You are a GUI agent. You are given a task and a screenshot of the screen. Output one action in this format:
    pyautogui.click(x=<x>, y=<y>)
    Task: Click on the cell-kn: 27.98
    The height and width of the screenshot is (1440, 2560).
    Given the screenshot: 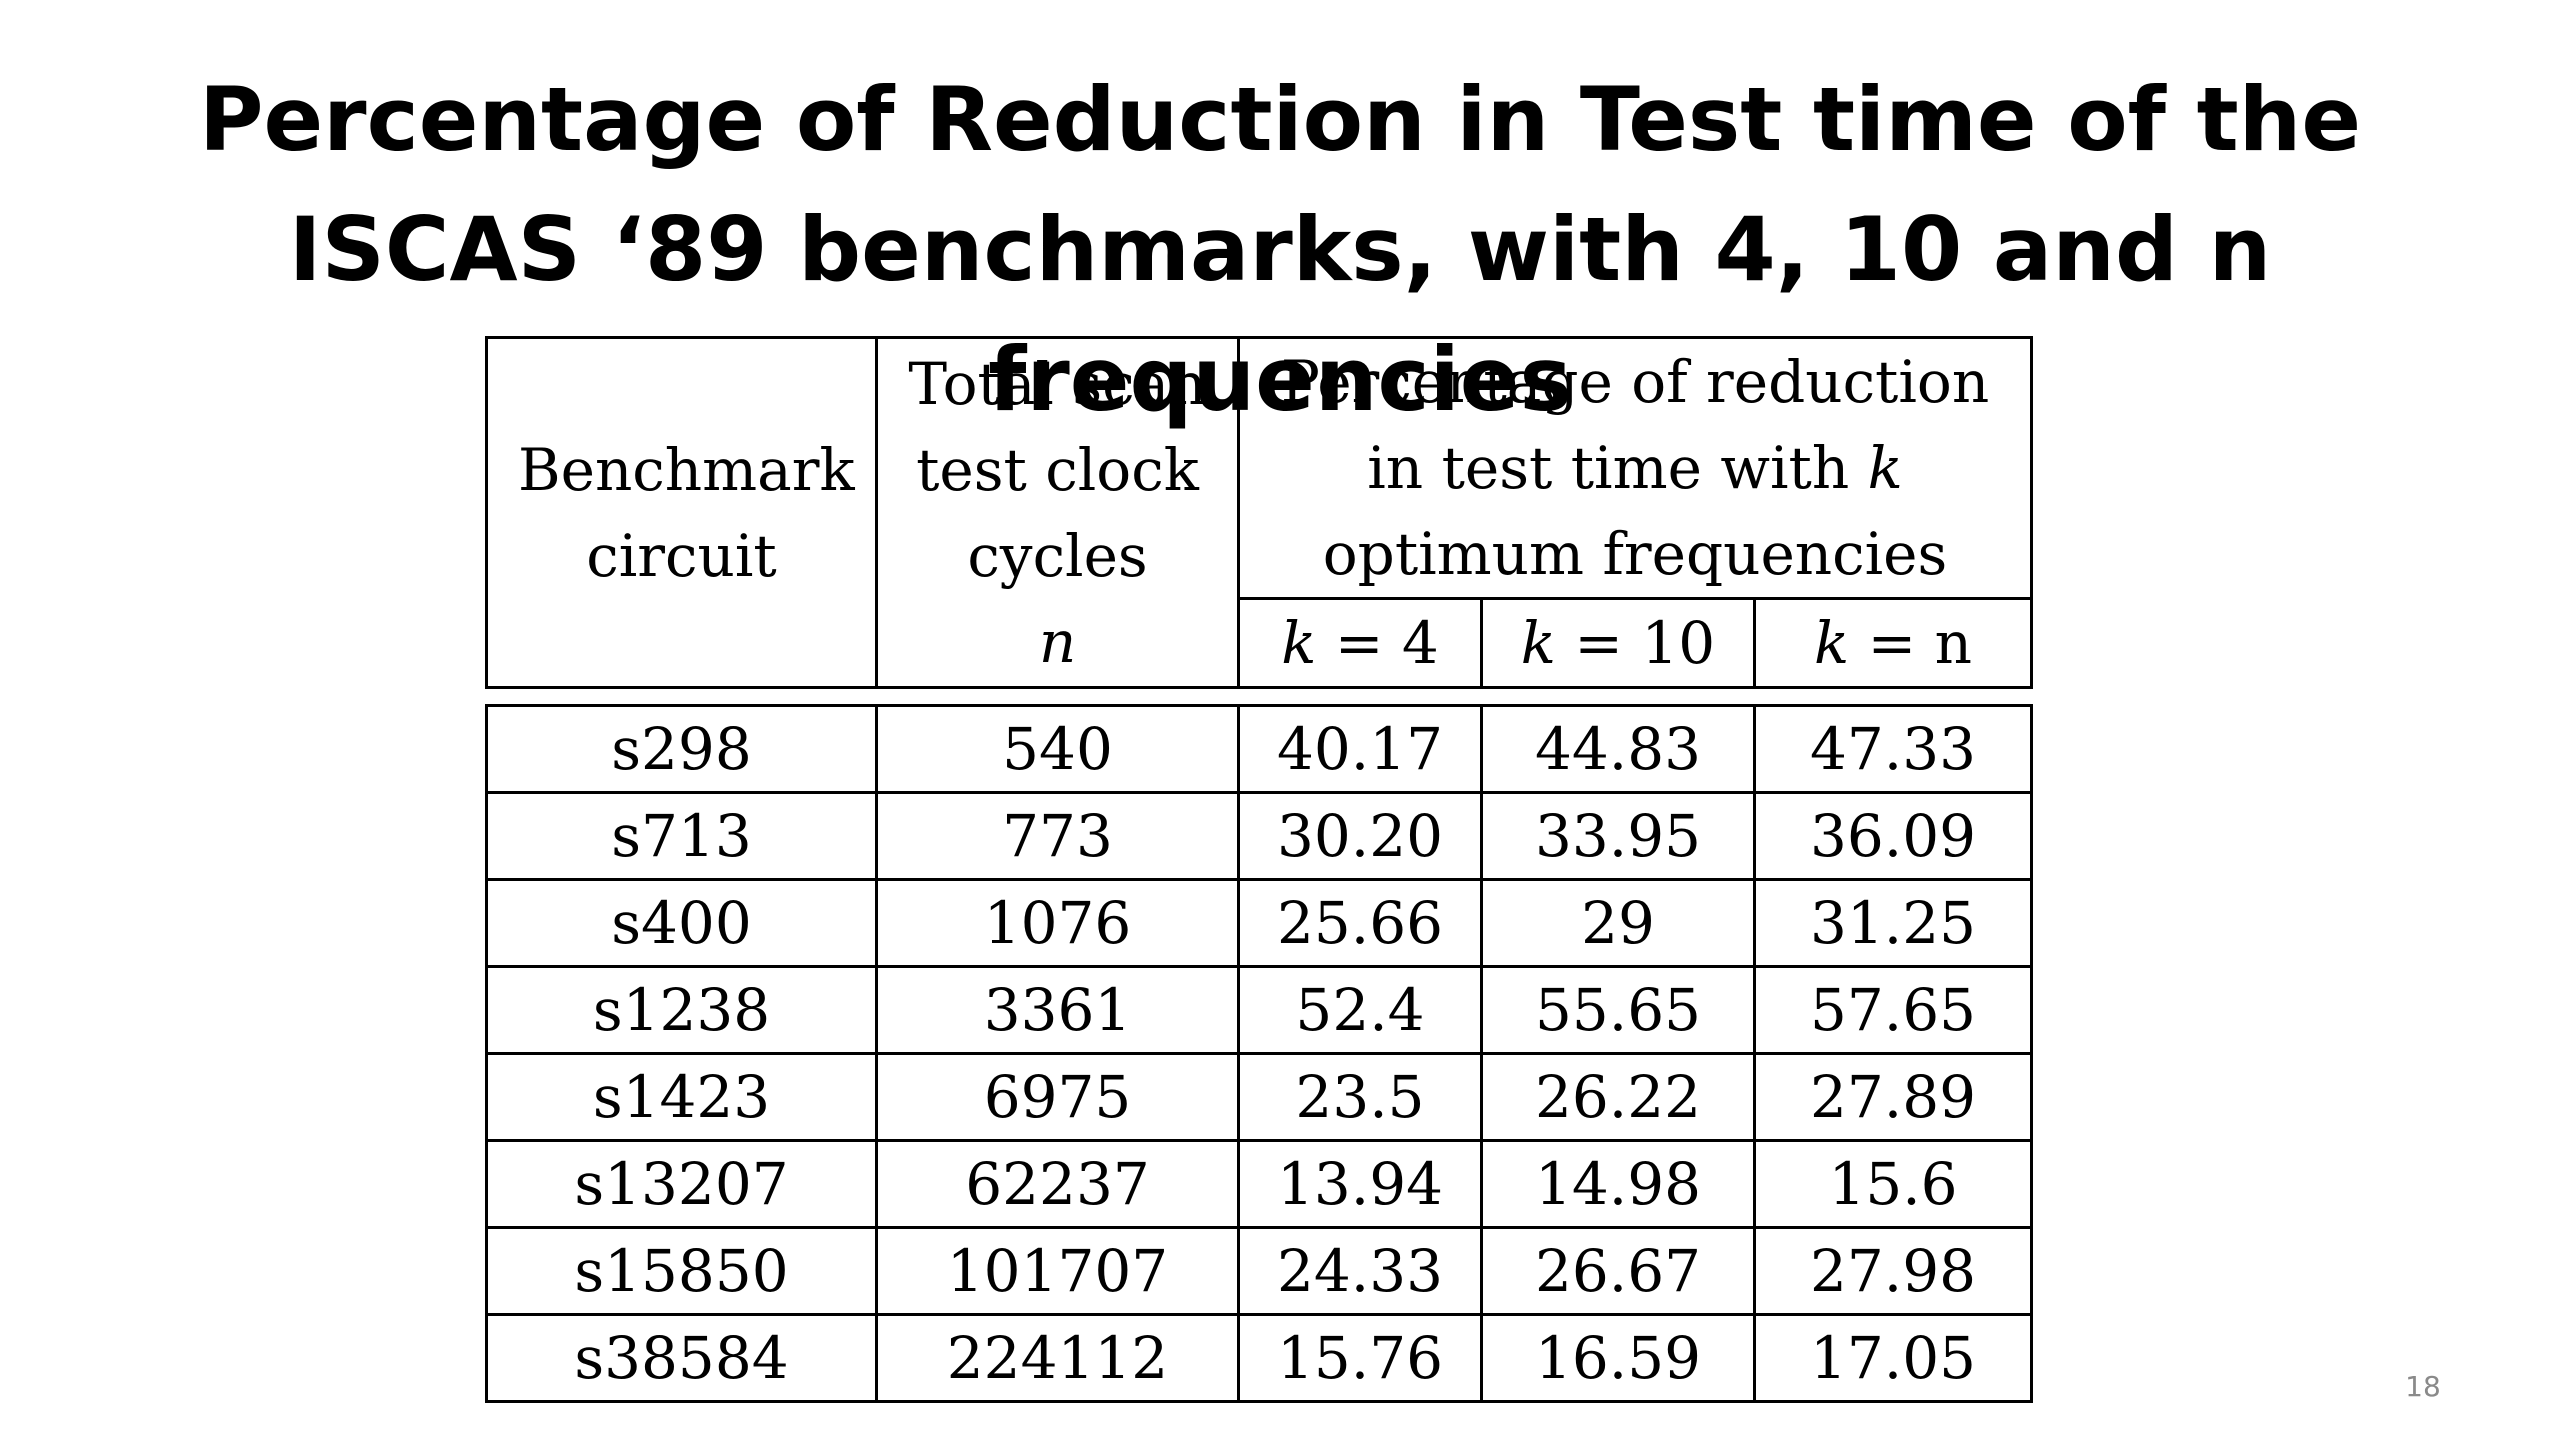 What is the action you would take?
    pyautogui.click(x=1893, y=1271)
    